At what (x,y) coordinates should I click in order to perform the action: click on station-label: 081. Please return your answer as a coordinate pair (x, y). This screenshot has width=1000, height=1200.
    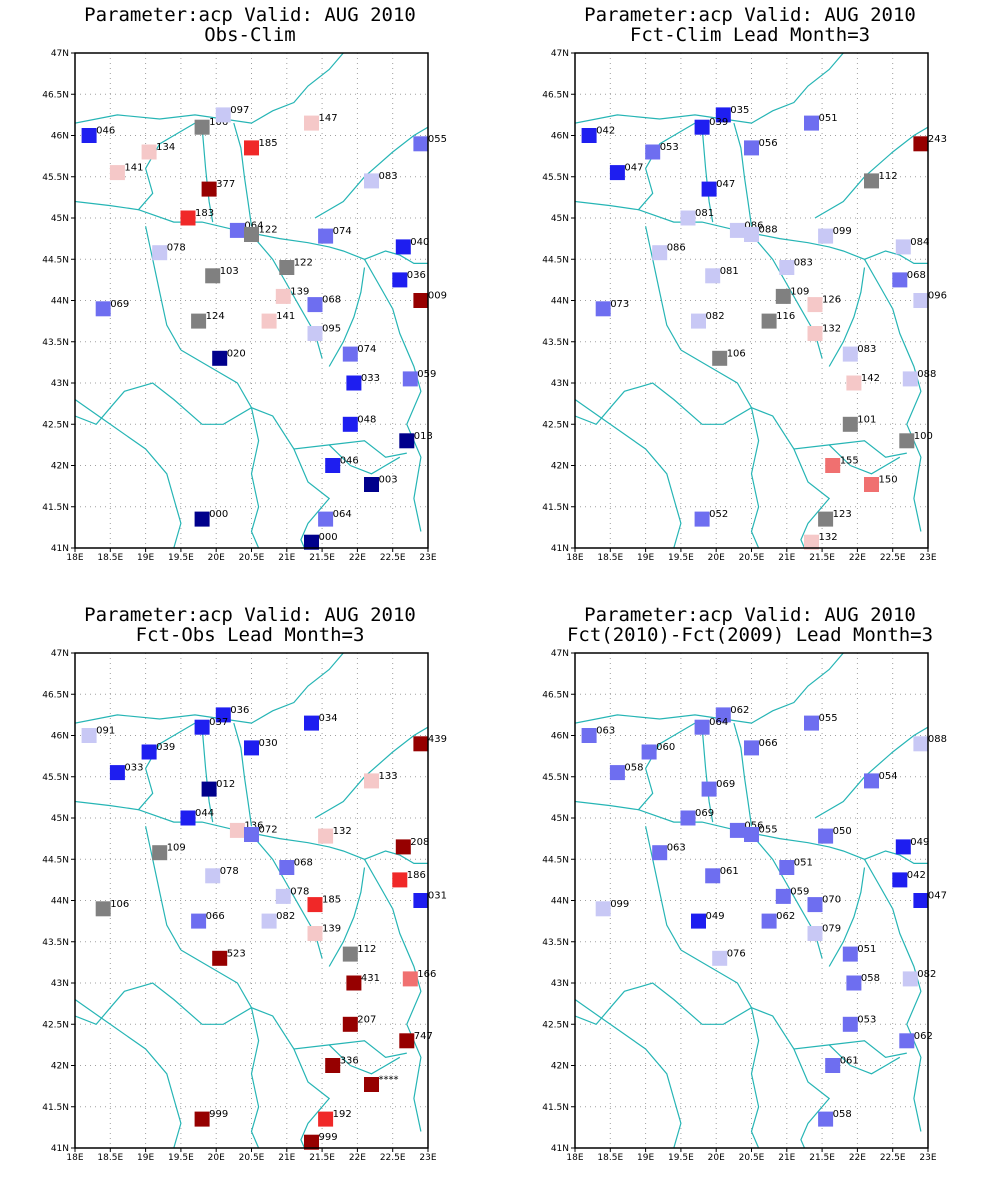
    Looking at the image, I should click on (729, 271).